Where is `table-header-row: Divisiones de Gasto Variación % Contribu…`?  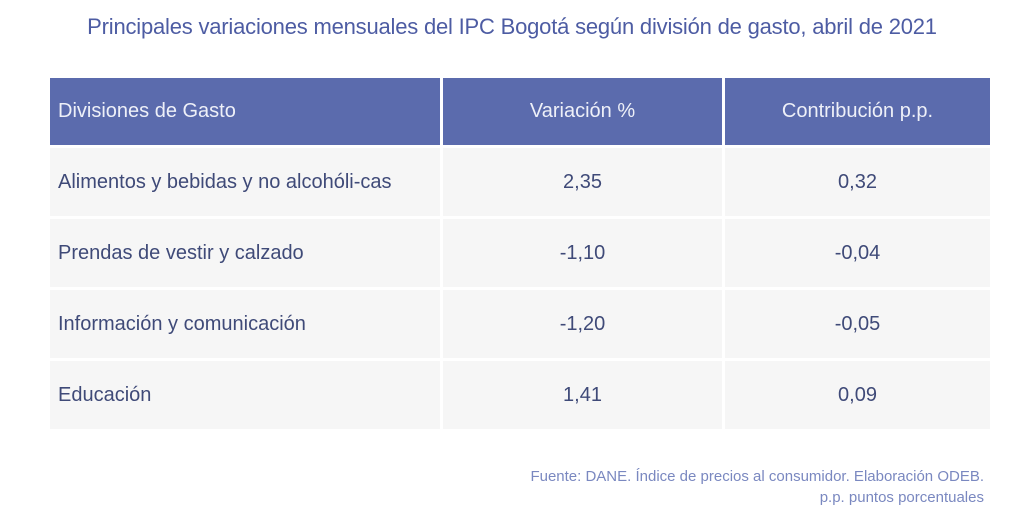
table-header-row: Divisiones de Gasto Variación % Contribu… is located at coordinates (520, 111).